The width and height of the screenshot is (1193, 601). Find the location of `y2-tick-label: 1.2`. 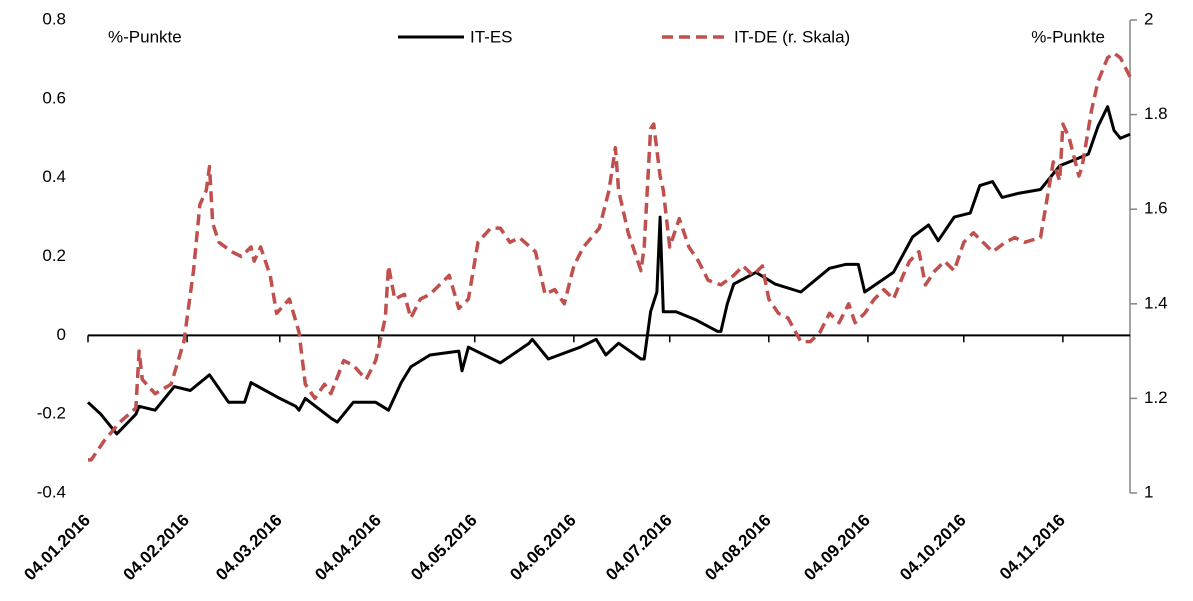

y2-tick-label: 1.2 is located at coordinates (1156, 397).